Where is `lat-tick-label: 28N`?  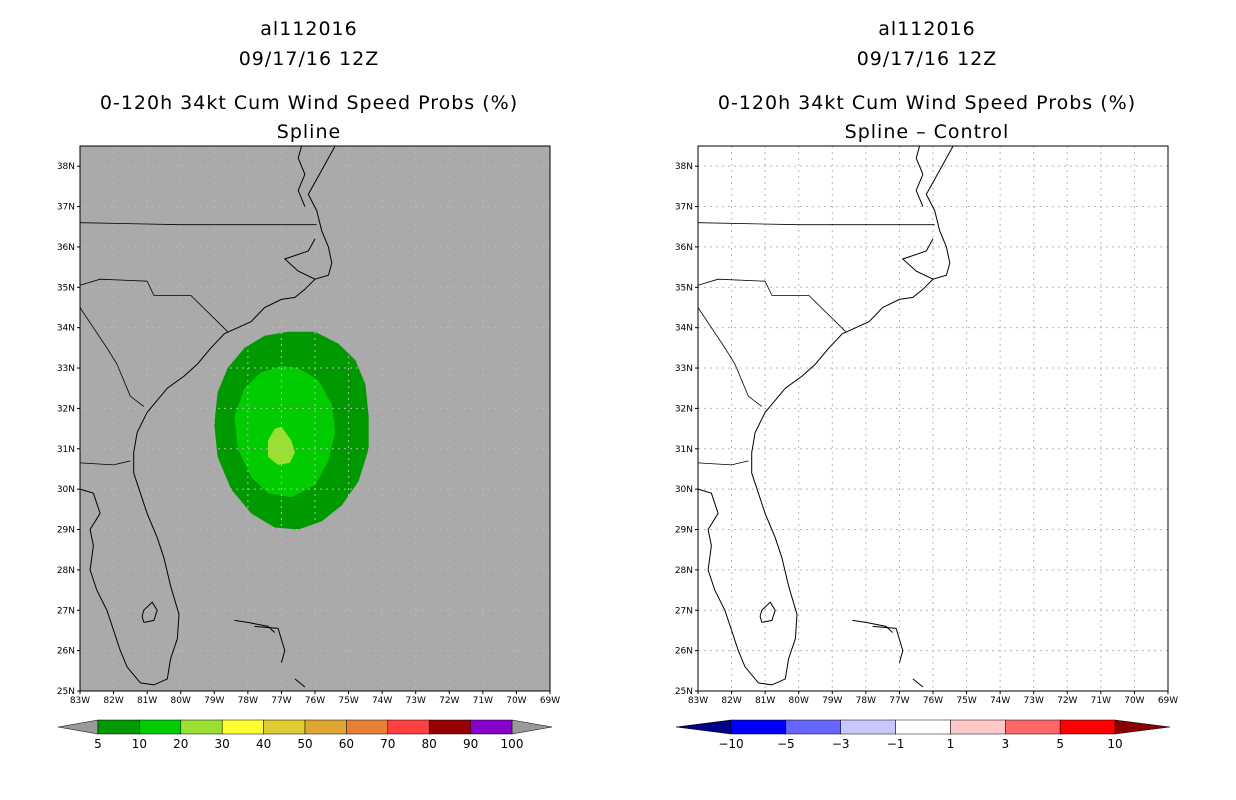 lat-tick-label: 28N is located at coordinates (66, 571).